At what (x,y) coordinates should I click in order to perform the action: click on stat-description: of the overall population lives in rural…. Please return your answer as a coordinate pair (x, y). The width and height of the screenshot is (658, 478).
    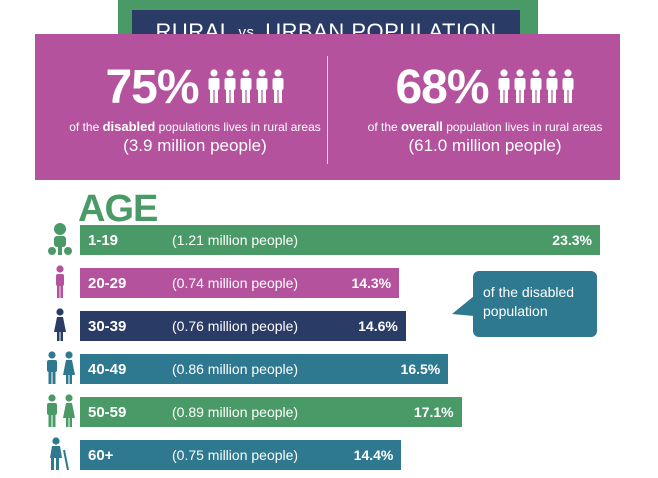
    Looking at the image, I should click on (485, 127).